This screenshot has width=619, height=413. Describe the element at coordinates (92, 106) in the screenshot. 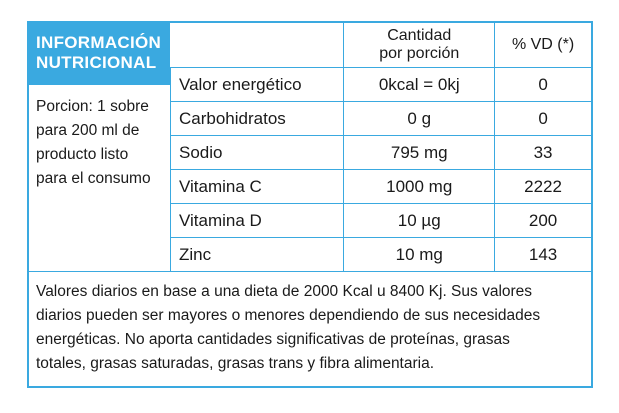

I see `portion-line-1: Porcion: 1 sobre` at that location.